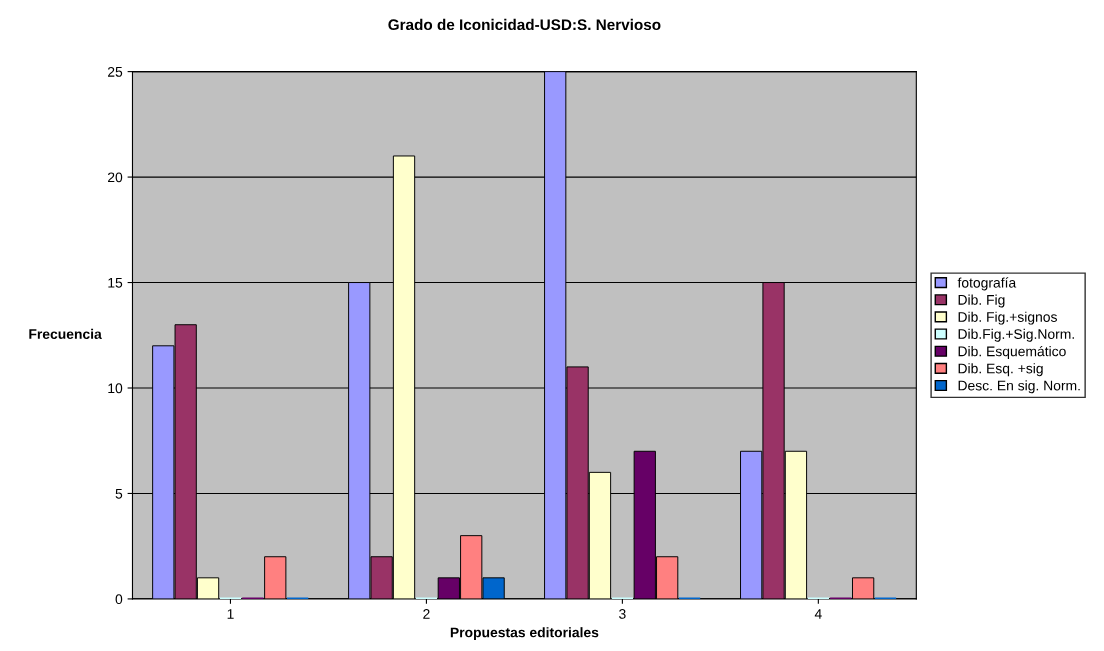  What do you see at coordinates (818, 614) in the screenshot?
I see `x-tick-label: 4` at bounding box center [818, 614].